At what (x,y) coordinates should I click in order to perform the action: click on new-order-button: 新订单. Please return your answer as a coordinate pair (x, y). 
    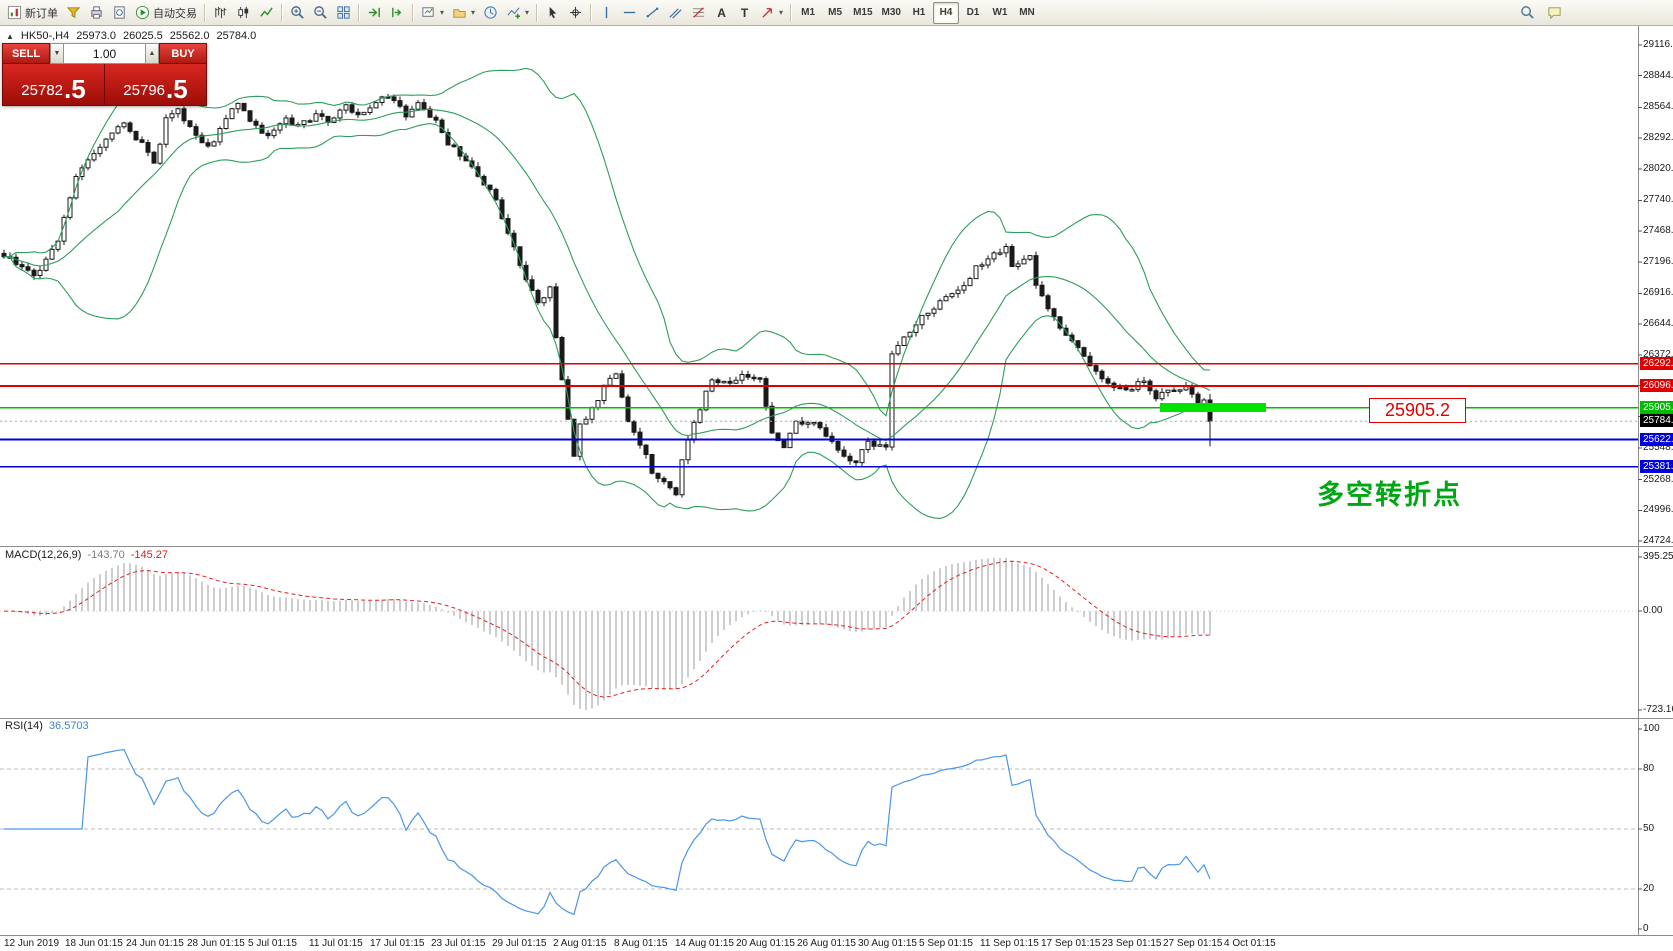
    Looking at the image, I should click on (32, 13).